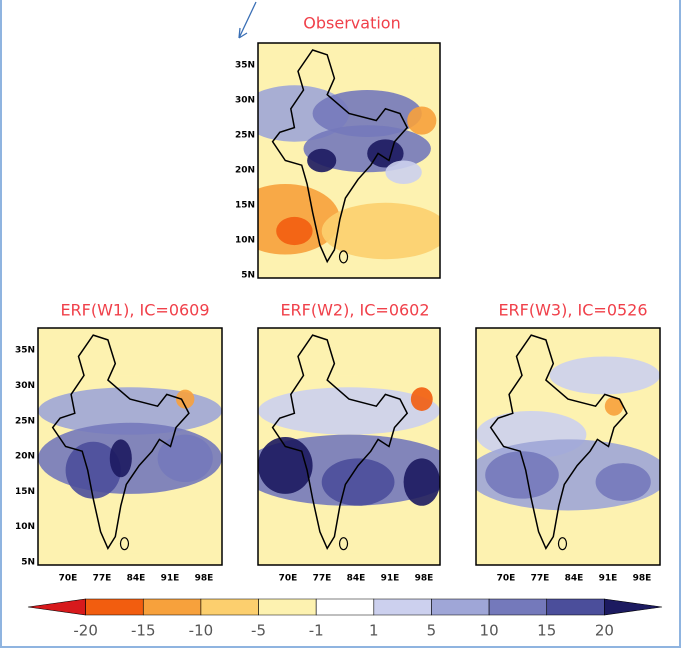  What do you see at coordinates (85, 631) in the screenshot?
I see `colorbar-label: -20` at bounding box center [85, 631].